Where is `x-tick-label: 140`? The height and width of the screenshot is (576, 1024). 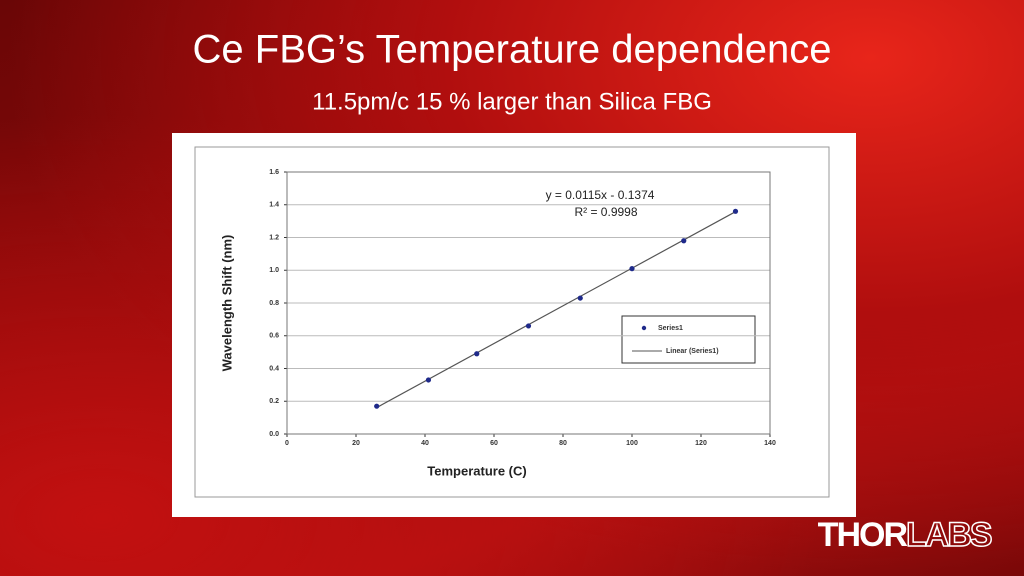 x-tick-label: 140 is located at coordinates (770, 443).